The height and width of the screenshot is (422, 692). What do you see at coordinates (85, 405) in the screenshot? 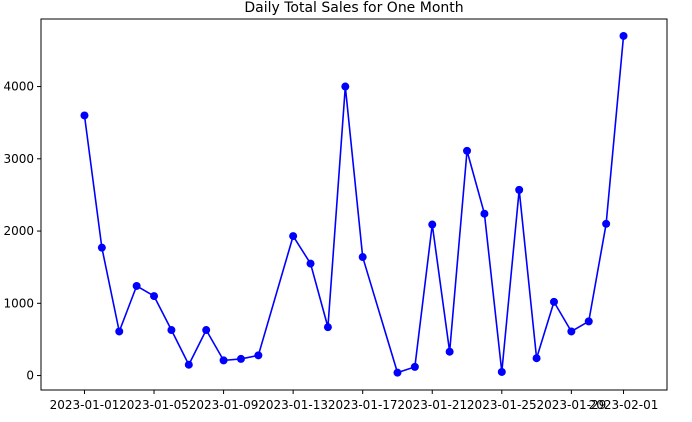
I see `x-tick-label: 2023-01-01` at bounding box center [85, 405].